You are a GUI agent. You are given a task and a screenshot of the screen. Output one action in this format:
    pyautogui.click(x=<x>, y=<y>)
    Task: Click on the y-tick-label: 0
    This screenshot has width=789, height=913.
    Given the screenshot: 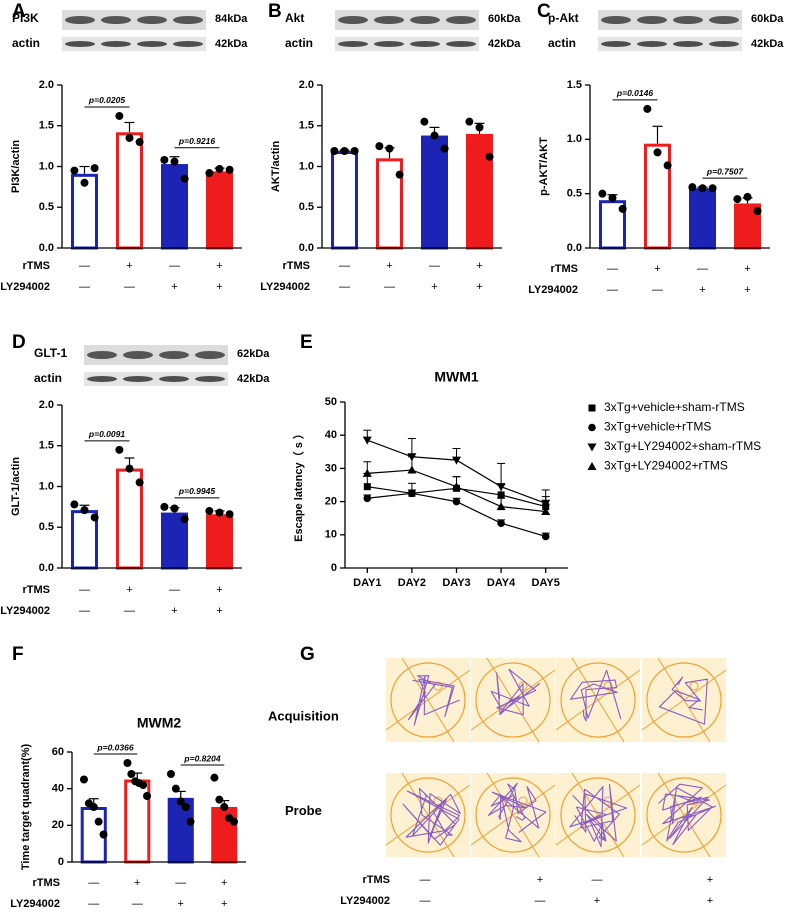 What is the action you would take?
    pyautogui.click(x=334, y=568)
    